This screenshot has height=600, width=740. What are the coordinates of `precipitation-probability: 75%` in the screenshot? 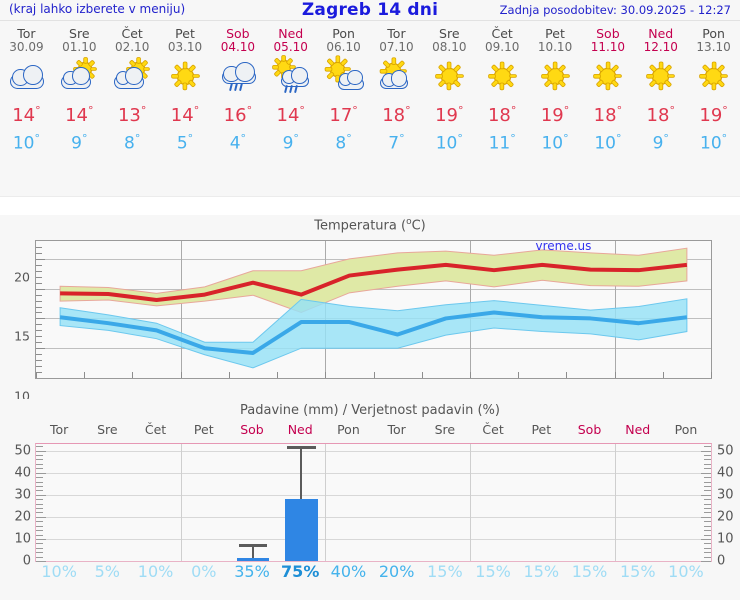 It's located at (300, 571).